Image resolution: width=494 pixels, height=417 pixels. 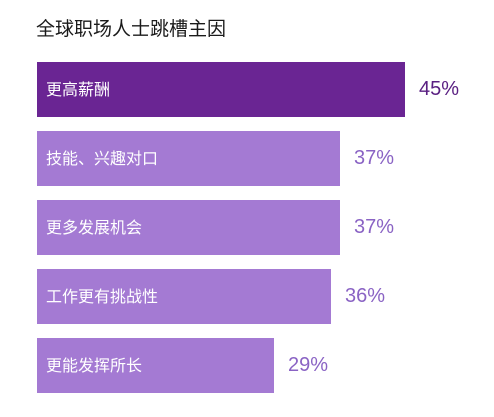 What do you see at coordinates (94, 227) in the screenshot?
I see `bar-label: 更多发展机会` at bounding box center [94, 227].